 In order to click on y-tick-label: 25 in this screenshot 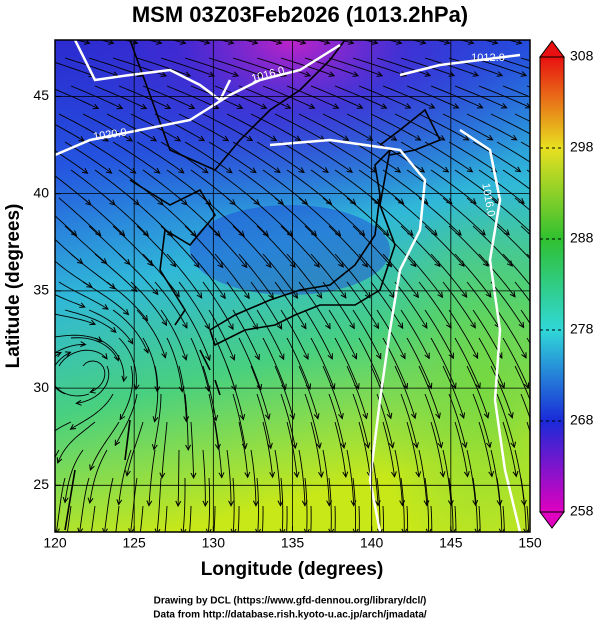, I will do `click(41, 484)`.